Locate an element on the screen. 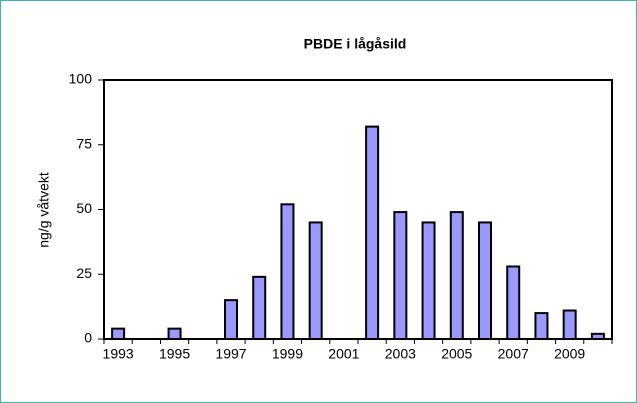  y-tick-label: 100 is located at coordinates (81, 79).